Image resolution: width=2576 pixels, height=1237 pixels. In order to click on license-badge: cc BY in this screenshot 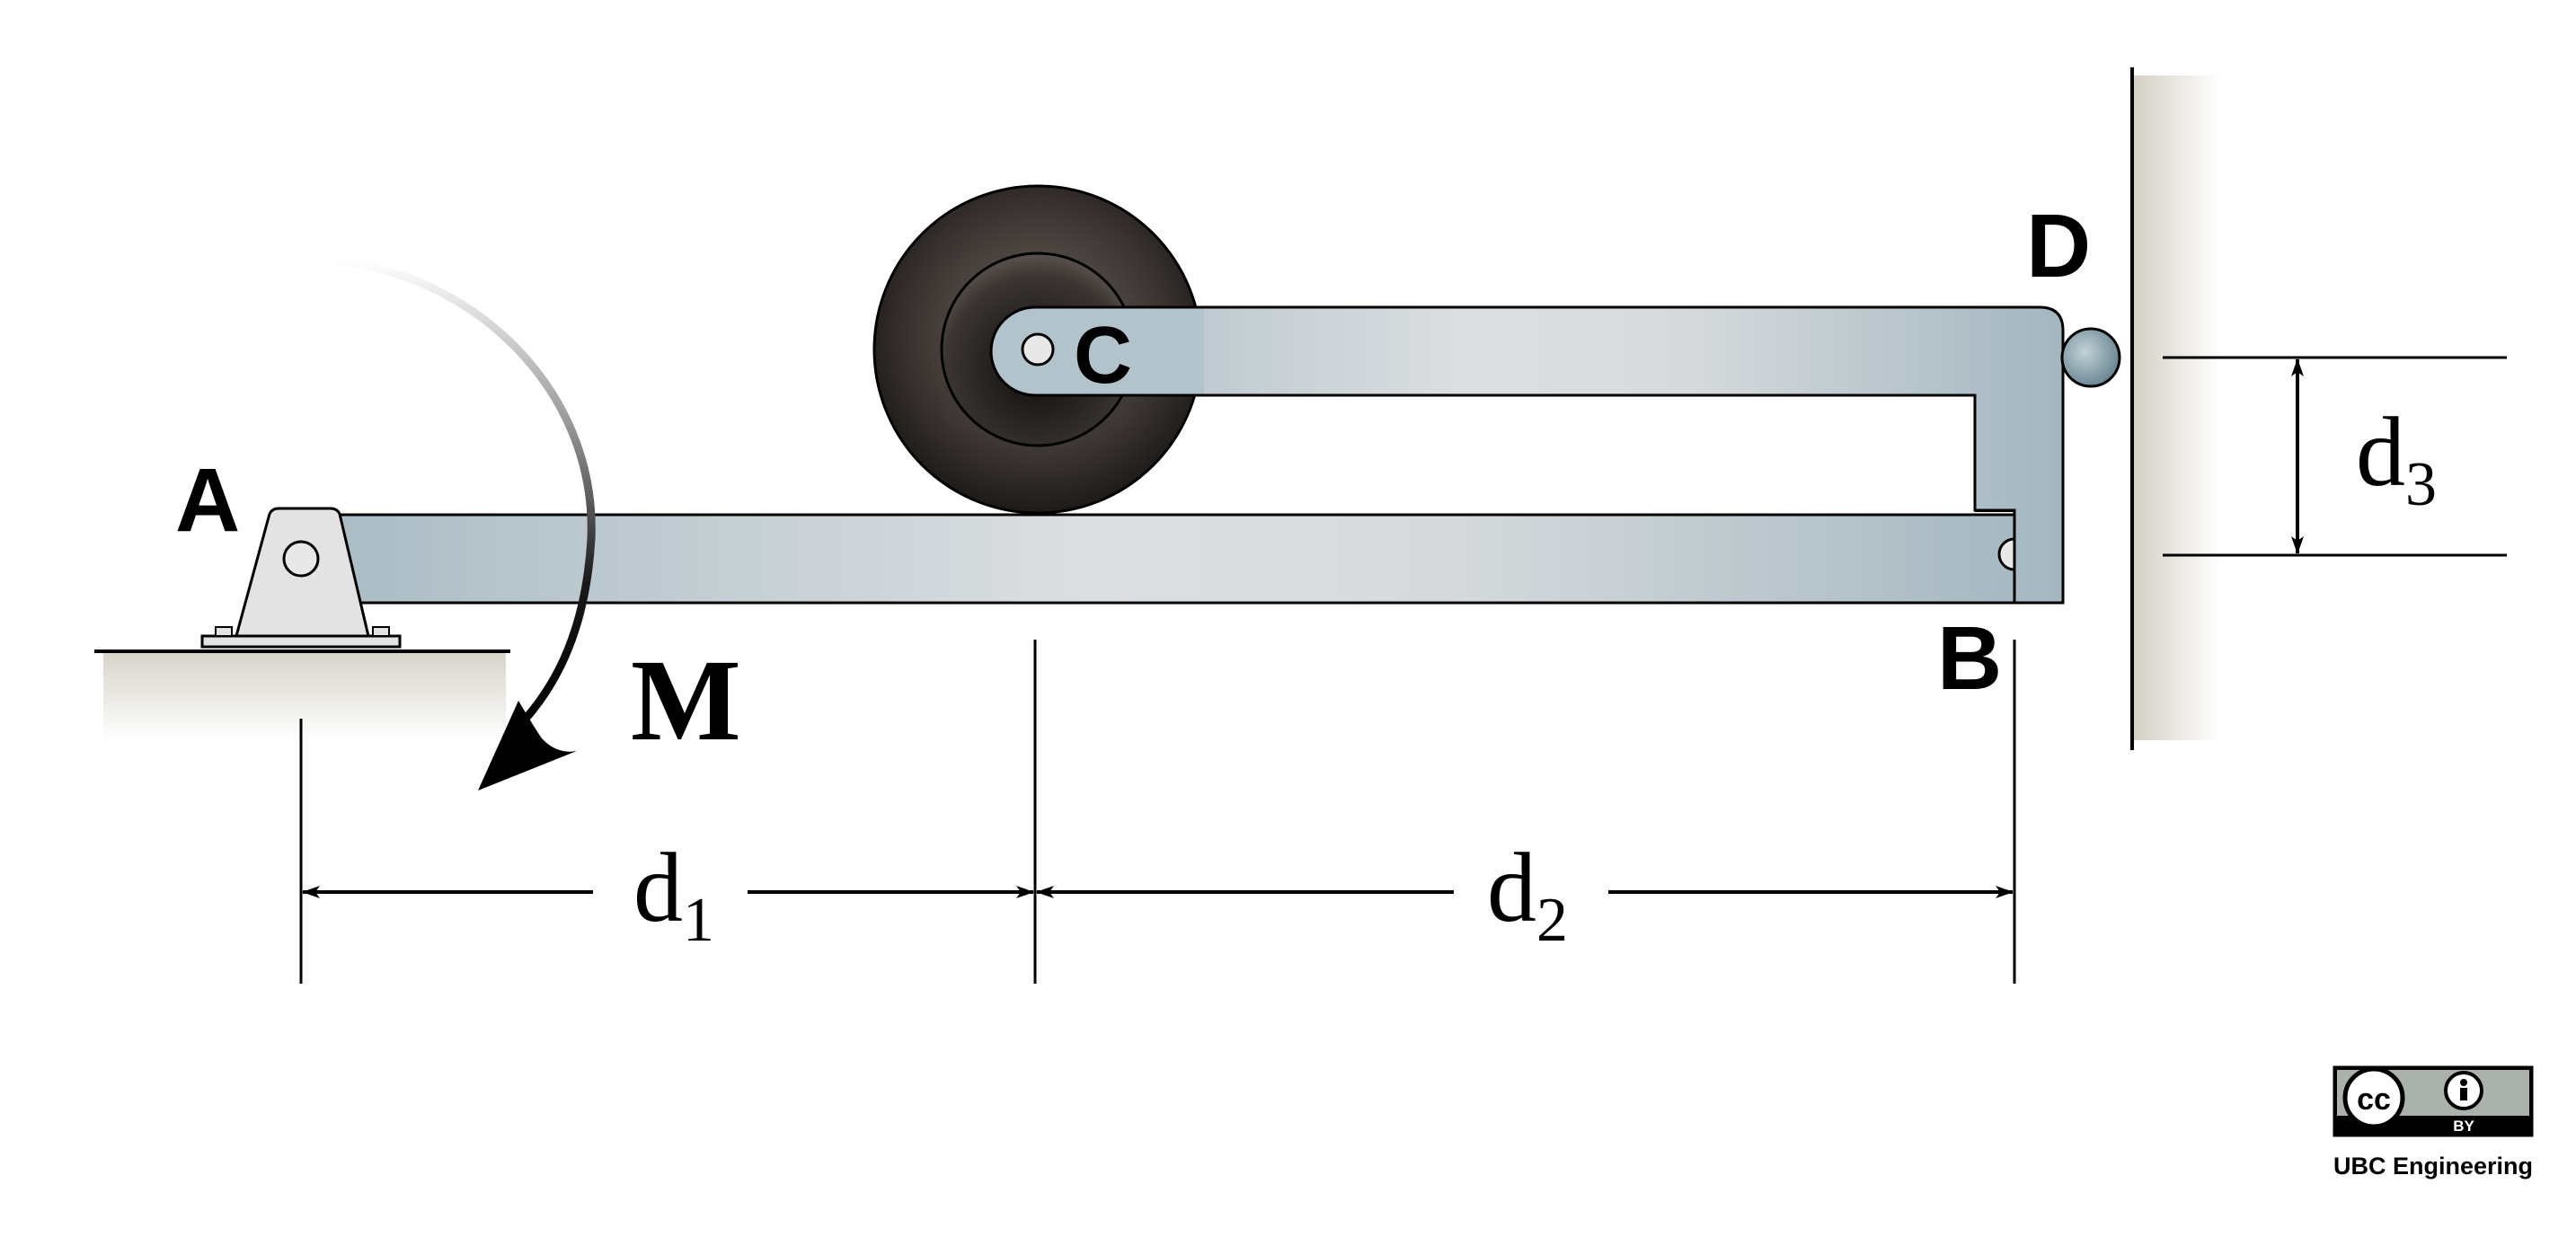, I will do `click(2433, 1101)`.